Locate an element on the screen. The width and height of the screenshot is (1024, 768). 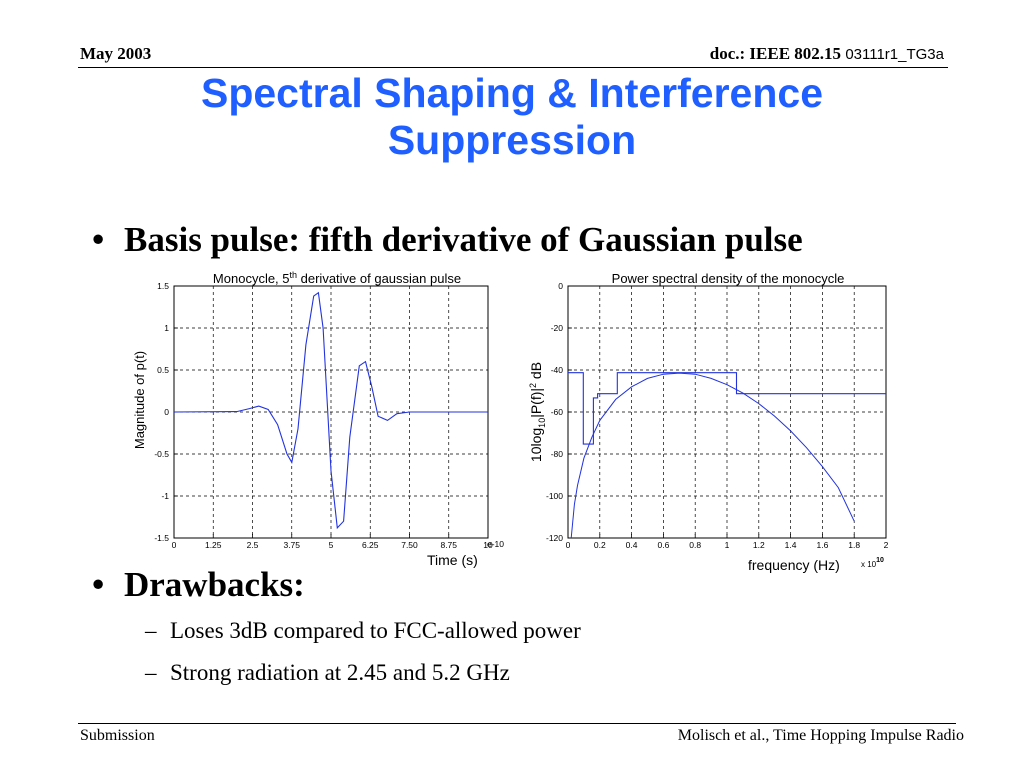
chart1-xlabel: Time (s) is located at coordinates (452, 560).